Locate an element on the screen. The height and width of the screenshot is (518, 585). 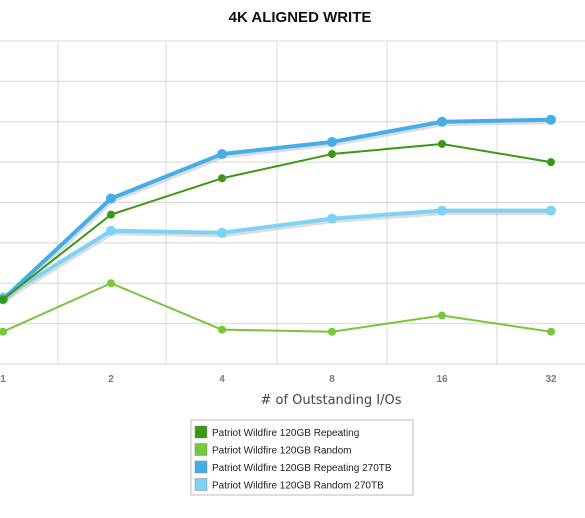
x-axis-label: # of Outstanding I/Os is located at coordinates (330, 400).